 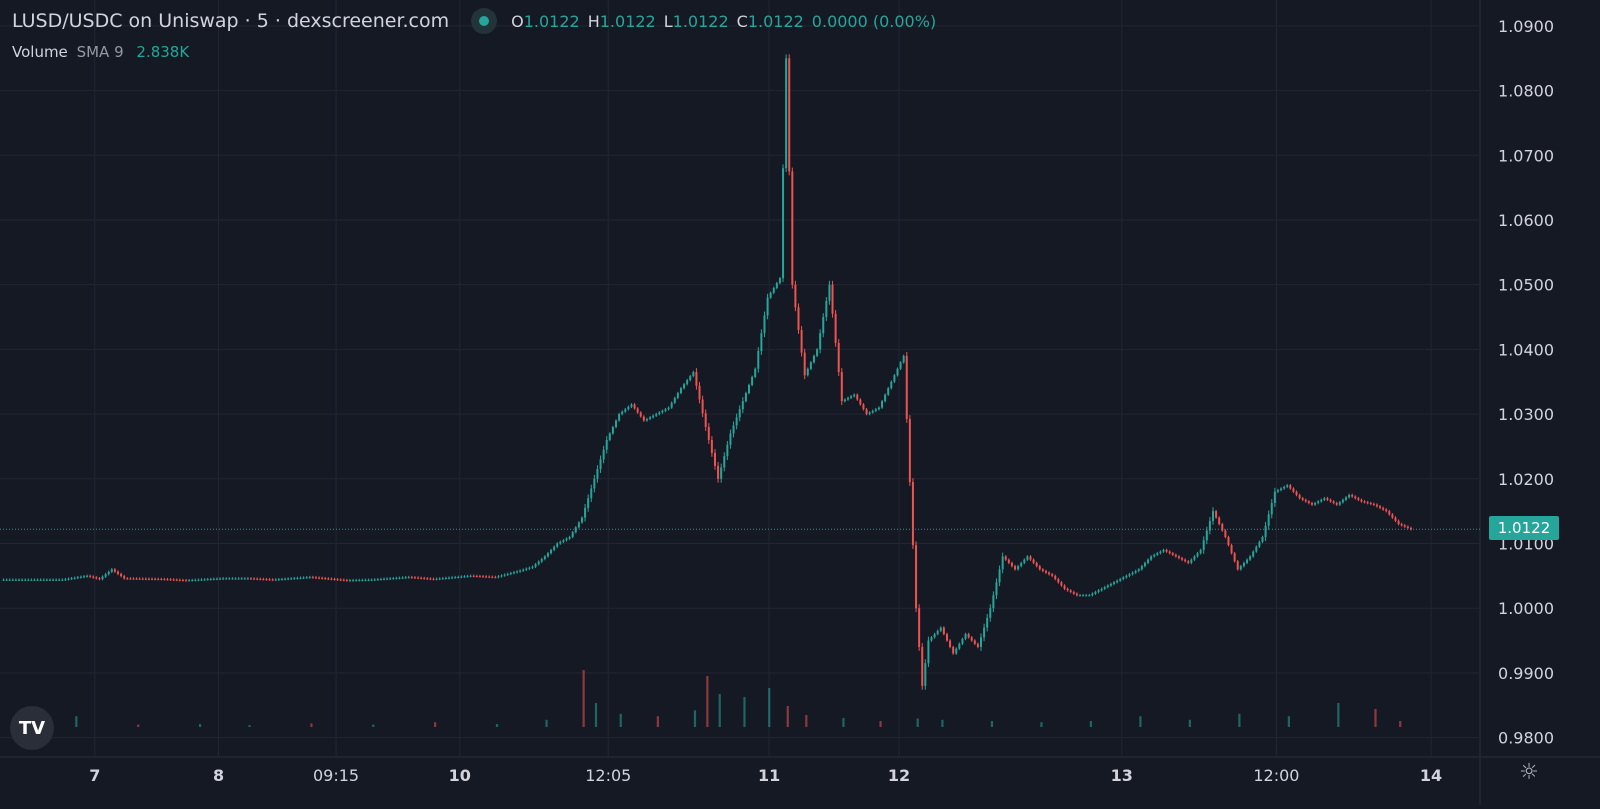 I want to click on status-indicator, so click(x=484, y=21).